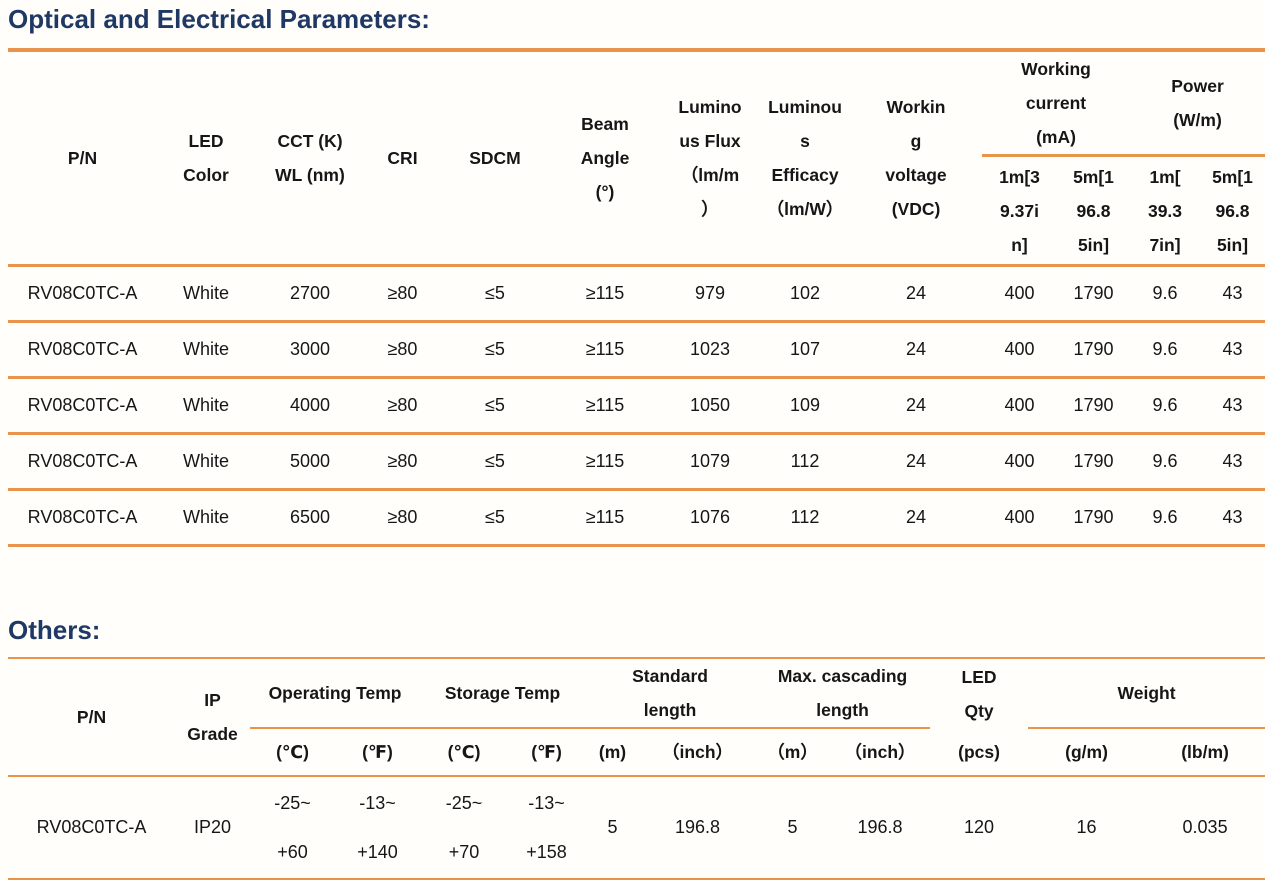 This screenshot has height=881, width=1265. I want to click on table-cell: -25~ +70, so click(464, 827).